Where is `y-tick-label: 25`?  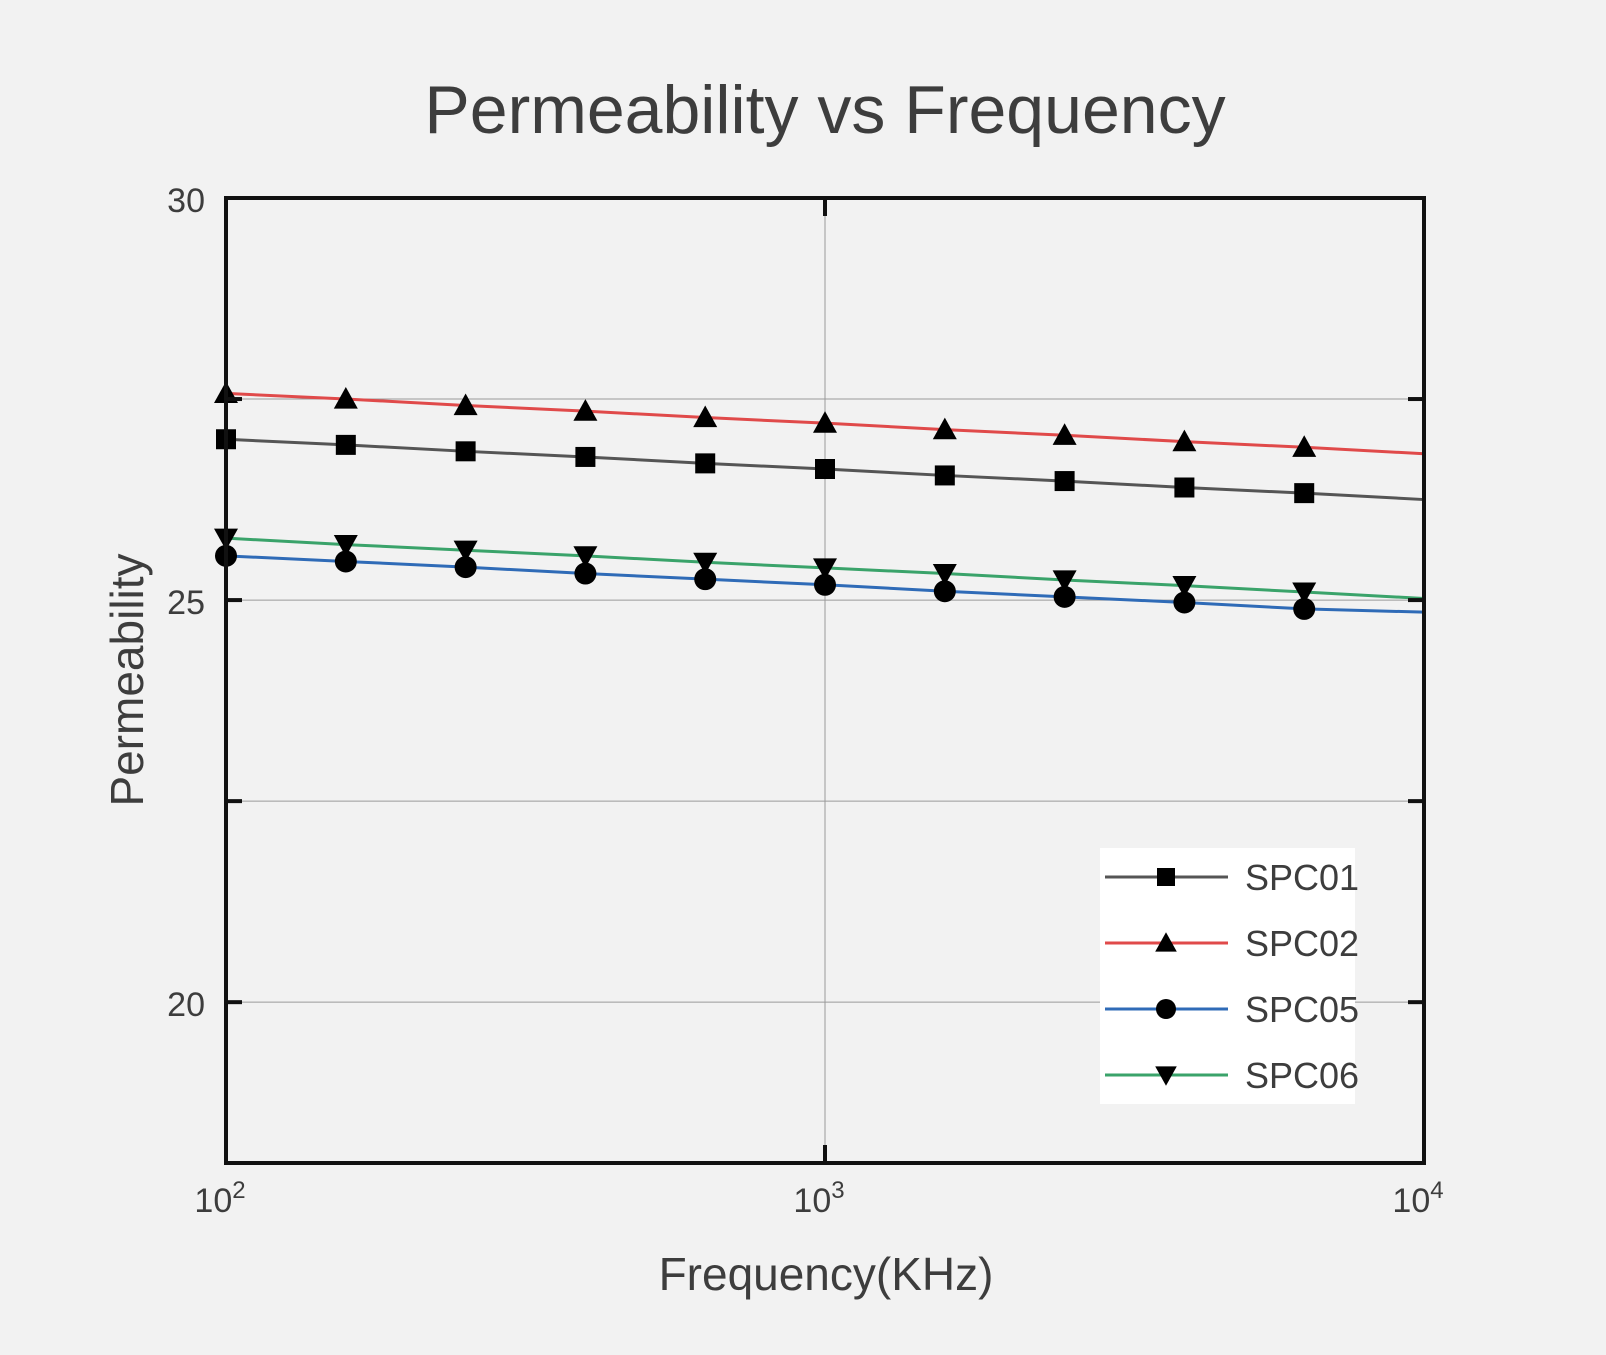
y-tick-label: 25 is located at coordinates (186, 603).